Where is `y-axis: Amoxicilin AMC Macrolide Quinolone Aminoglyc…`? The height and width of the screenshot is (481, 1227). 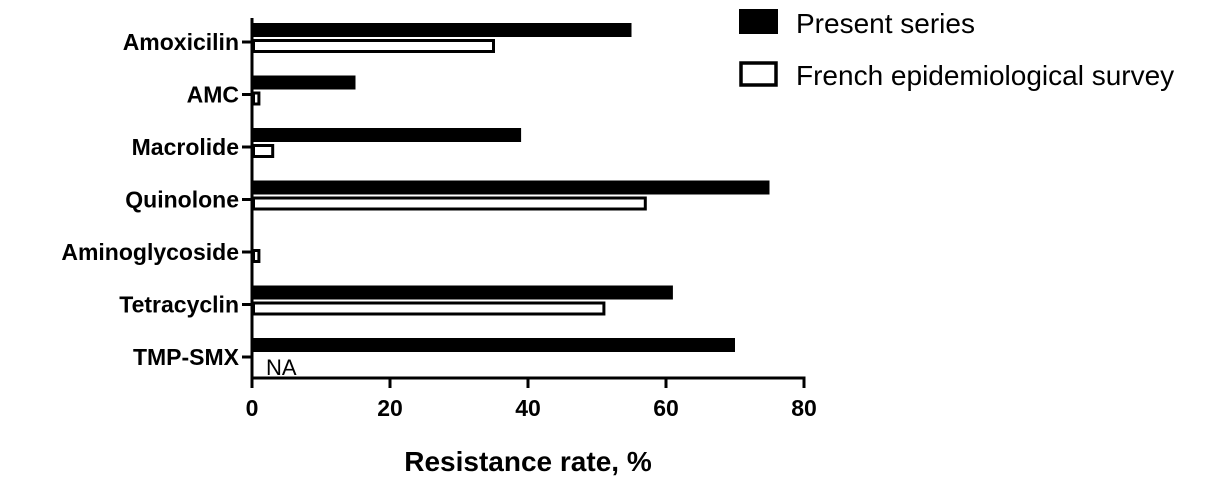 y-axis: Amoxicilin AMC Macrolide Quinolone Aminoglyc… is located at coordinates (157, 198).